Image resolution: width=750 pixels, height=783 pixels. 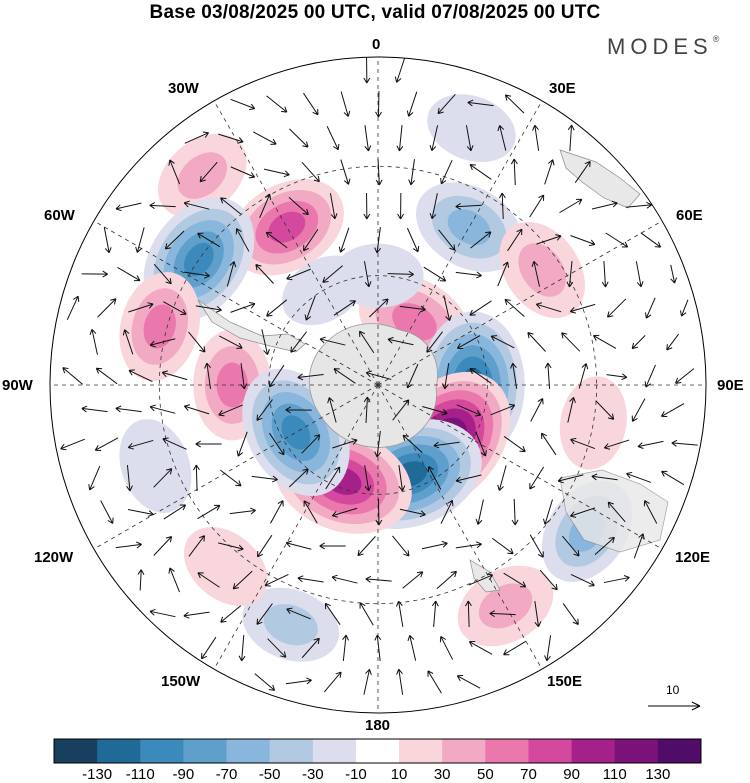 What do you see at coordinates (356, 774) in the screenshot?
I see `colorbar-tick-label: -10` at bounding box center [356, 774].